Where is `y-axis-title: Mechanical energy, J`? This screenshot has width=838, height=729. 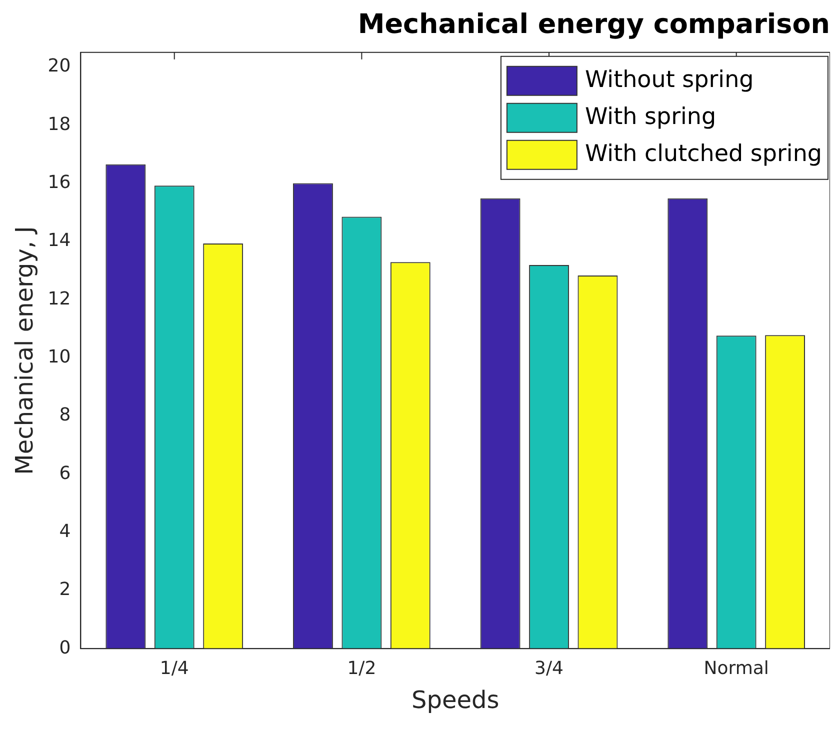 y-axis-title: Mechanical energy, J is located at coordinates (24, 350).